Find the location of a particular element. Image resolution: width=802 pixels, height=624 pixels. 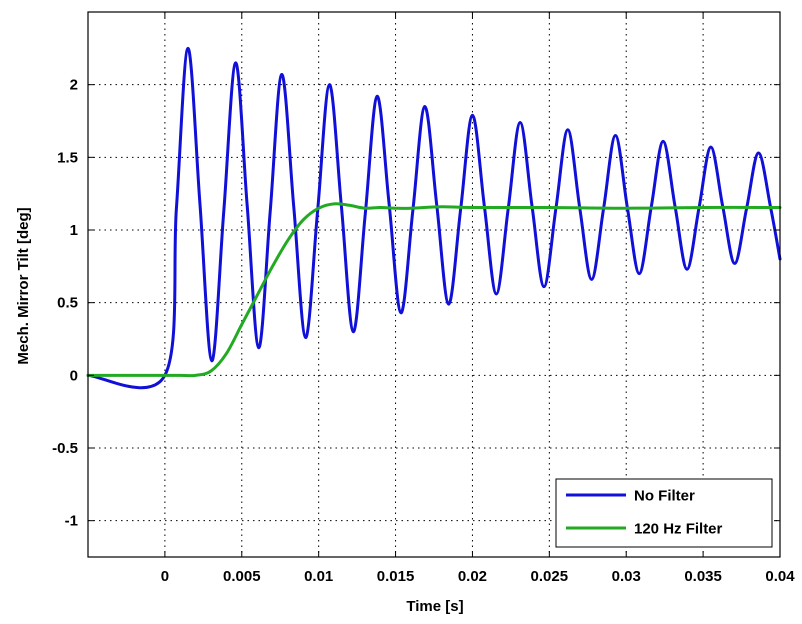

legend-box is located at coordinates (664, 513).